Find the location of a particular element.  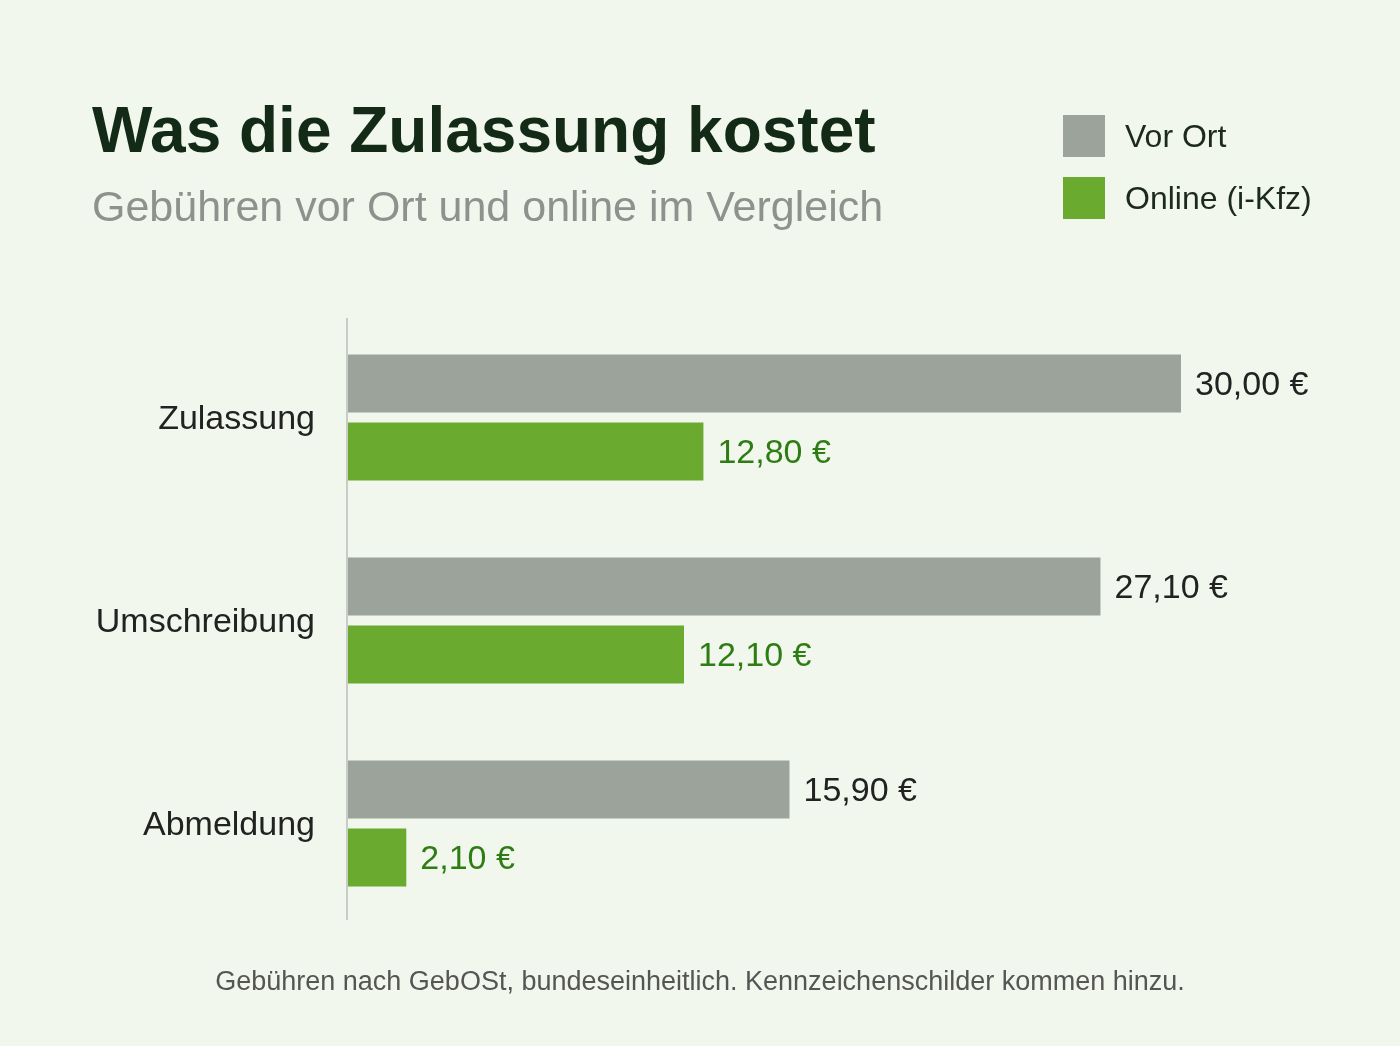

legend-label: Vor Ort is located at coordinates (1176, 136).